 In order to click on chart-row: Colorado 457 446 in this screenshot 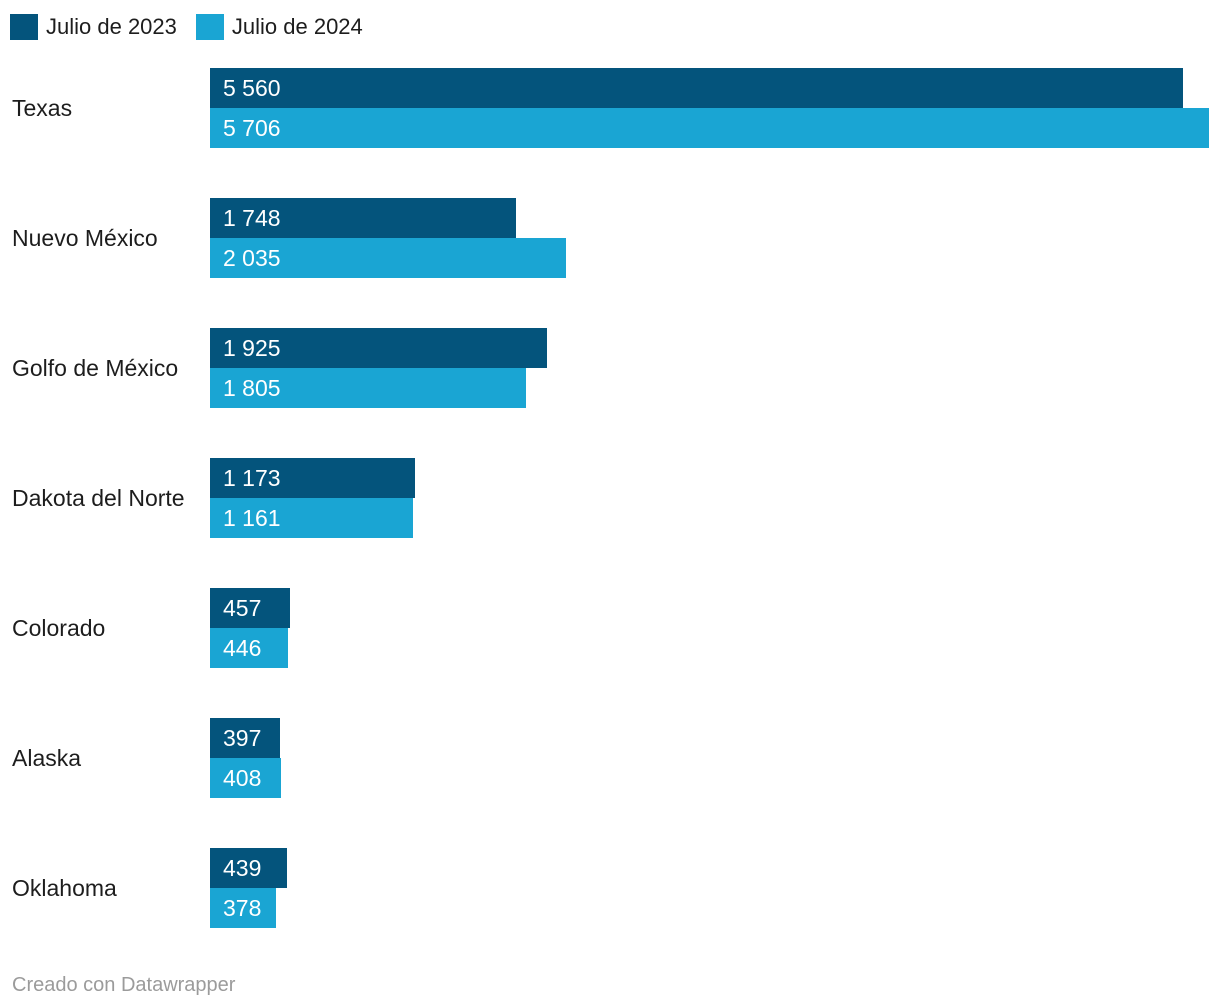, I will do `click(610, 628)`.